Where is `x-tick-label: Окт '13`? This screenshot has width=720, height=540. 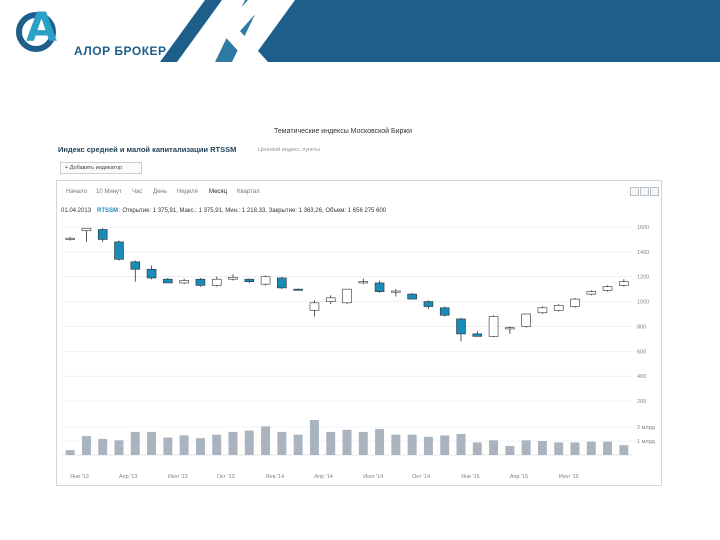 x-tick-label: Окт '13 is located at coordinates (226, 477).